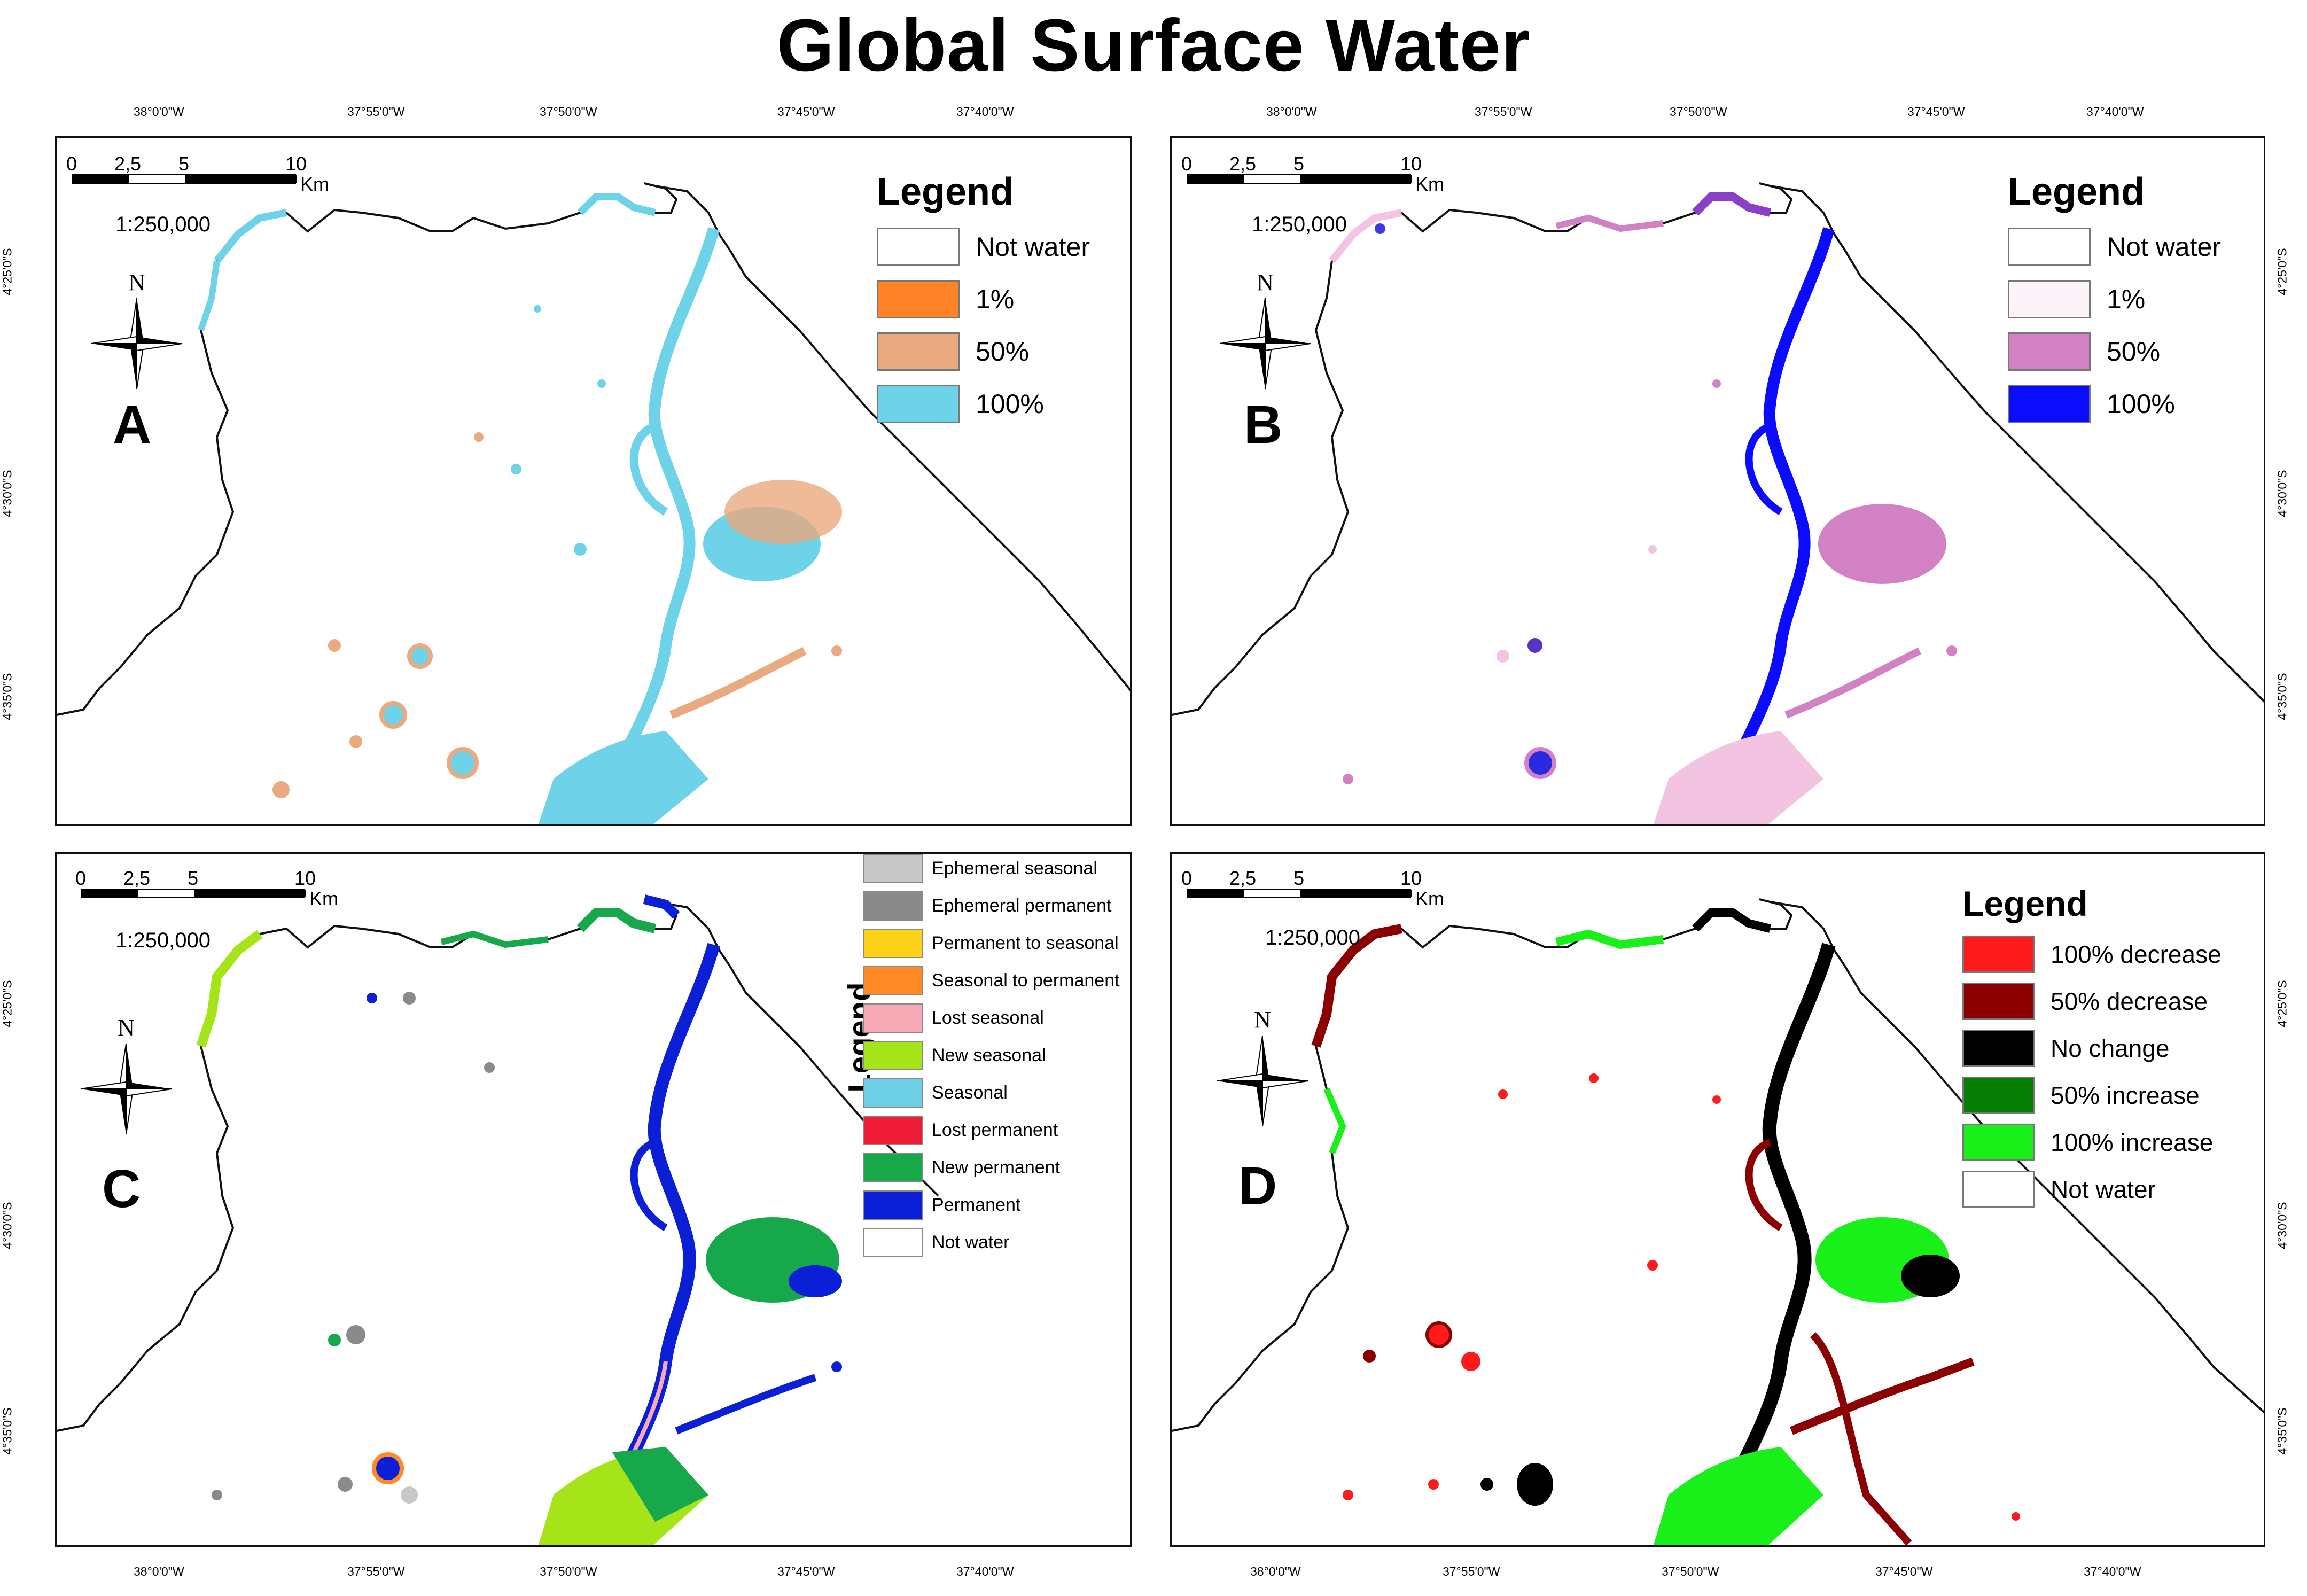 The height and width of the screenshot is (1596, 2307). What do you see at coordinates (2282, 1003) in the screenshot?
I see `lat-label-right-4: 4°25'0"S` at bounding box center [2282, 1003].